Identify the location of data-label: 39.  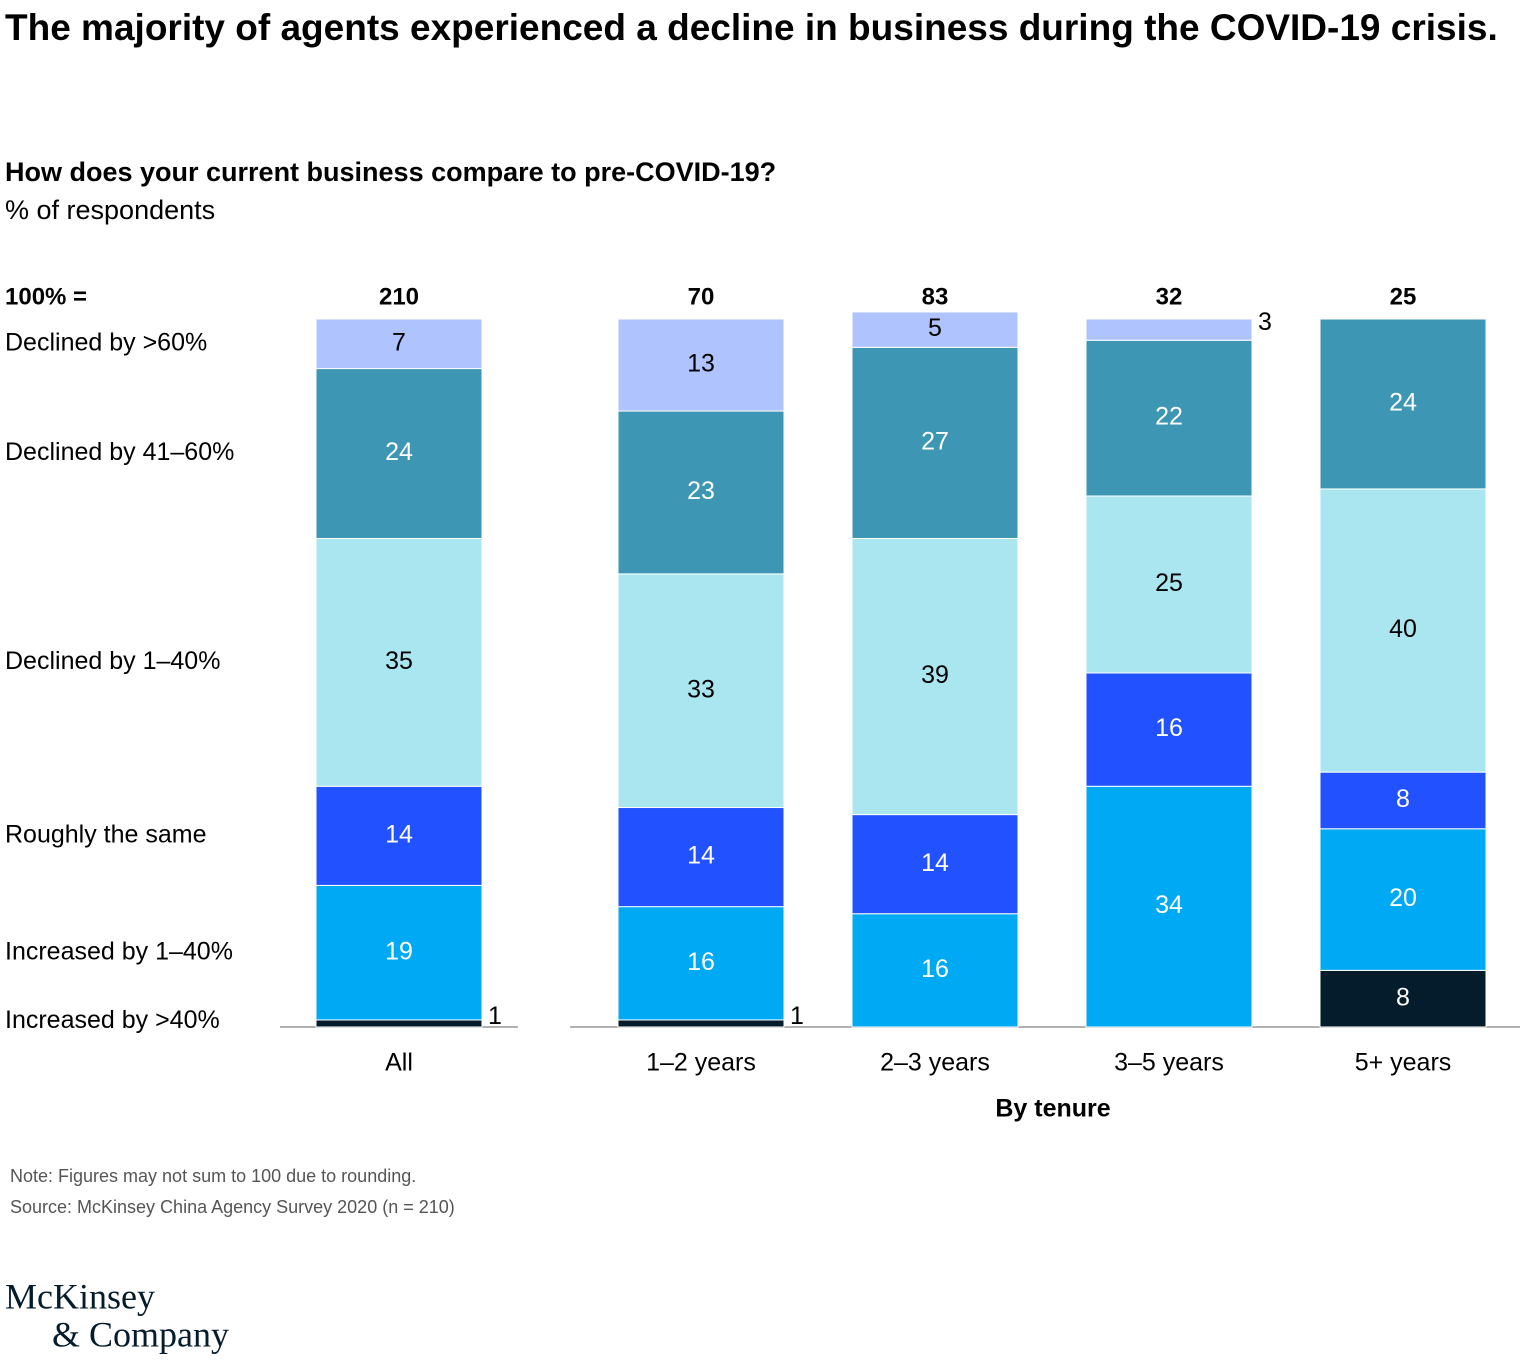
(935, 675).